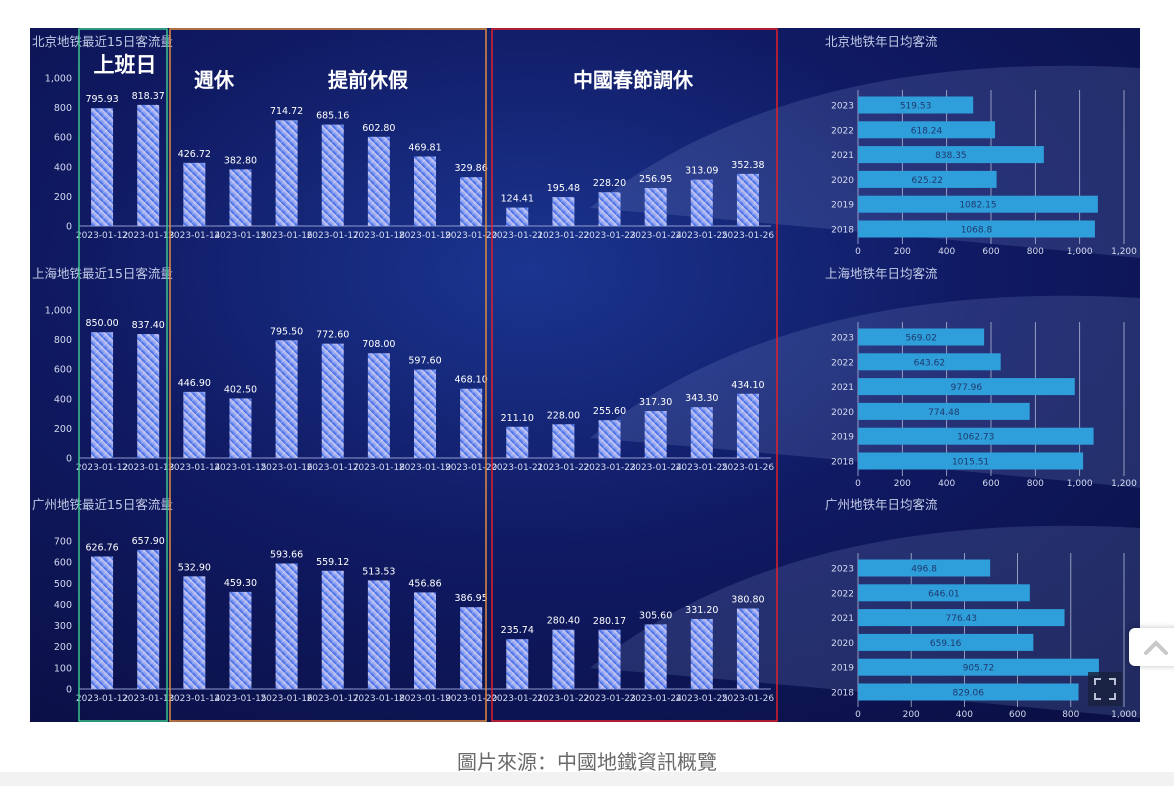 Image resolution: width=1174 pixels, height=786 pixels. I want to click on workday-highlight-box, so click(123, 375).